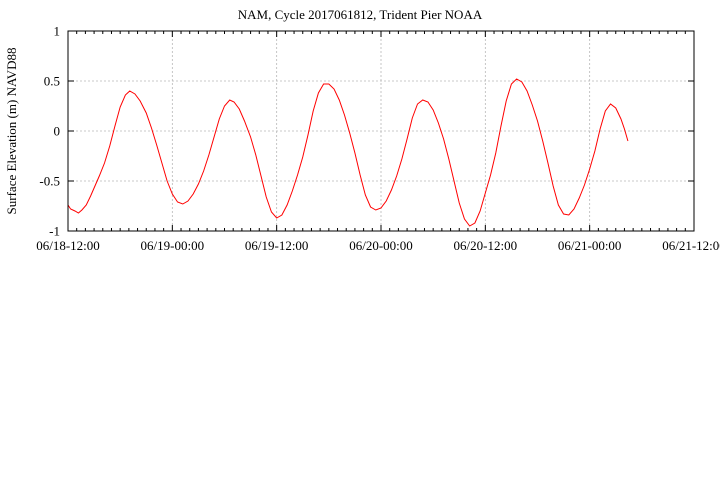 The width and height of the screenshot is (720, 504). I want to click on x-tick-label: 06/20-12:00, so click(486, 245).